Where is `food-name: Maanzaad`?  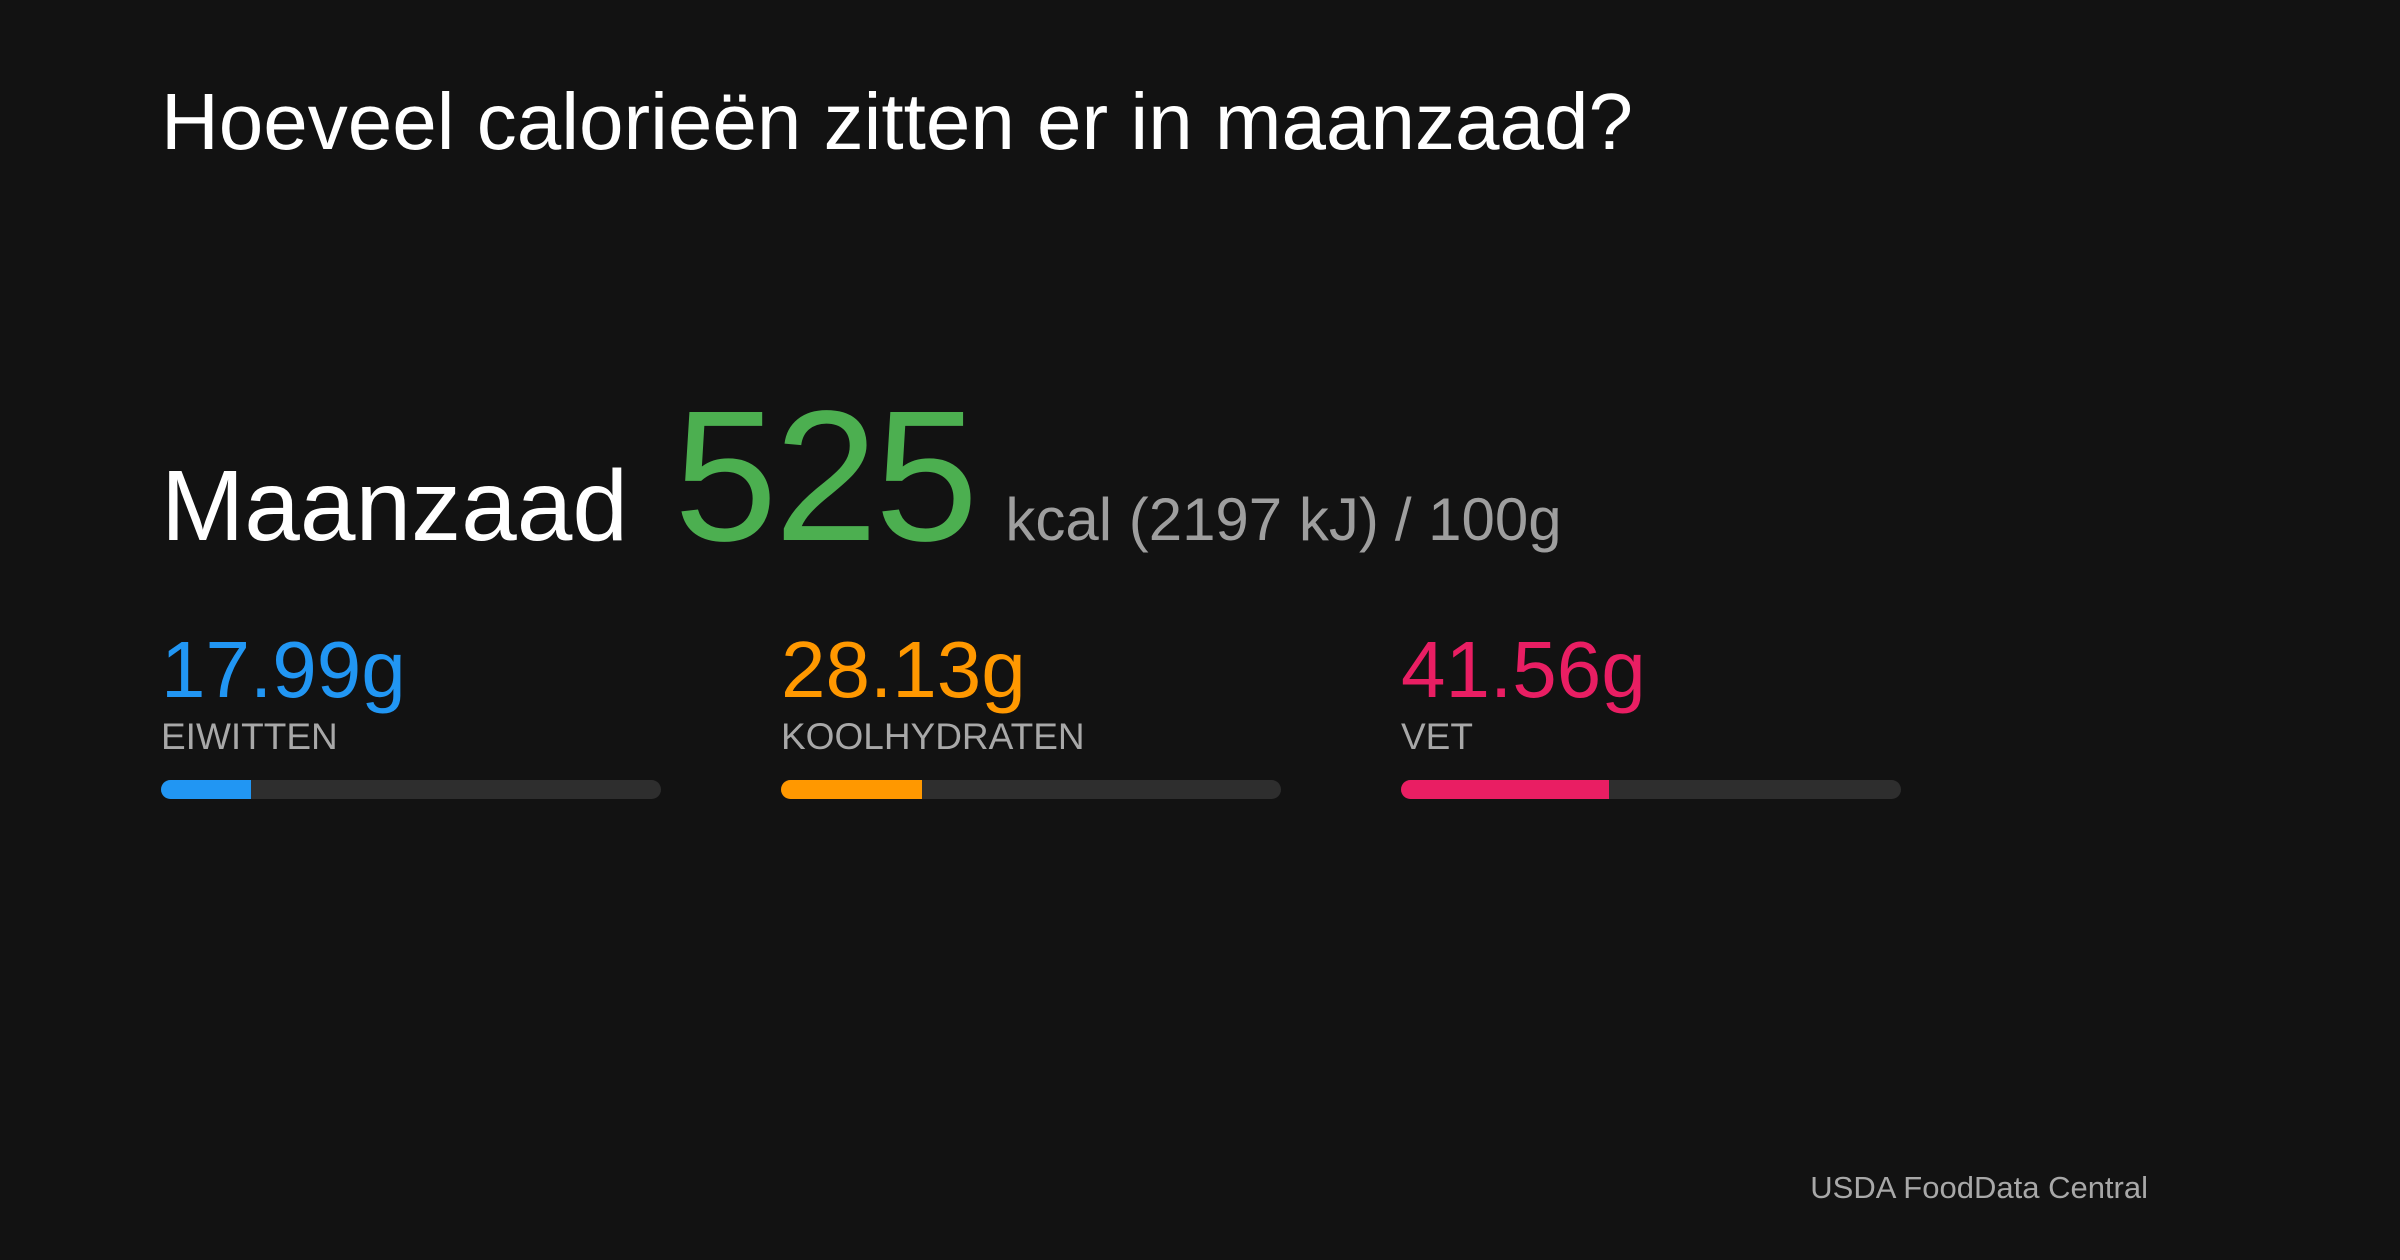
food-name: Maanzaad is located at coordinates (394, 506).